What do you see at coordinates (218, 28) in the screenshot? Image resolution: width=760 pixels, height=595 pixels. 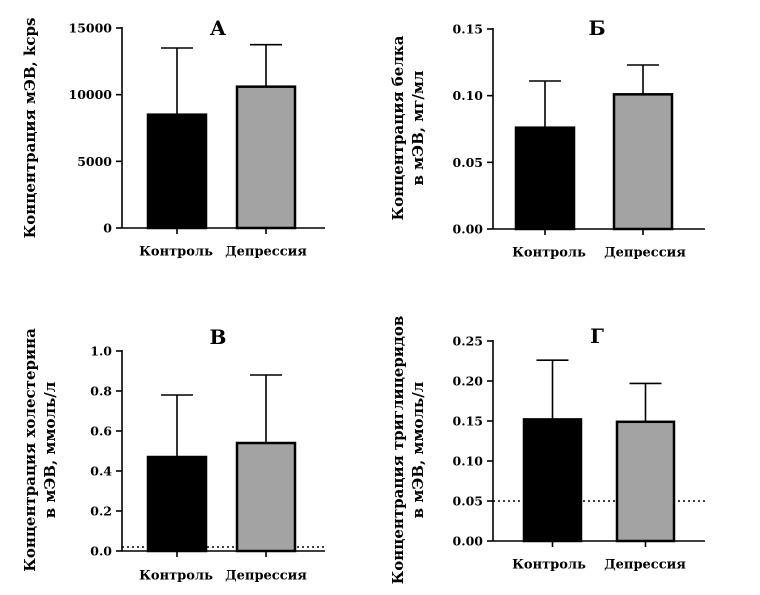 I see `panel-title: А` at bounding box center [218, 28].